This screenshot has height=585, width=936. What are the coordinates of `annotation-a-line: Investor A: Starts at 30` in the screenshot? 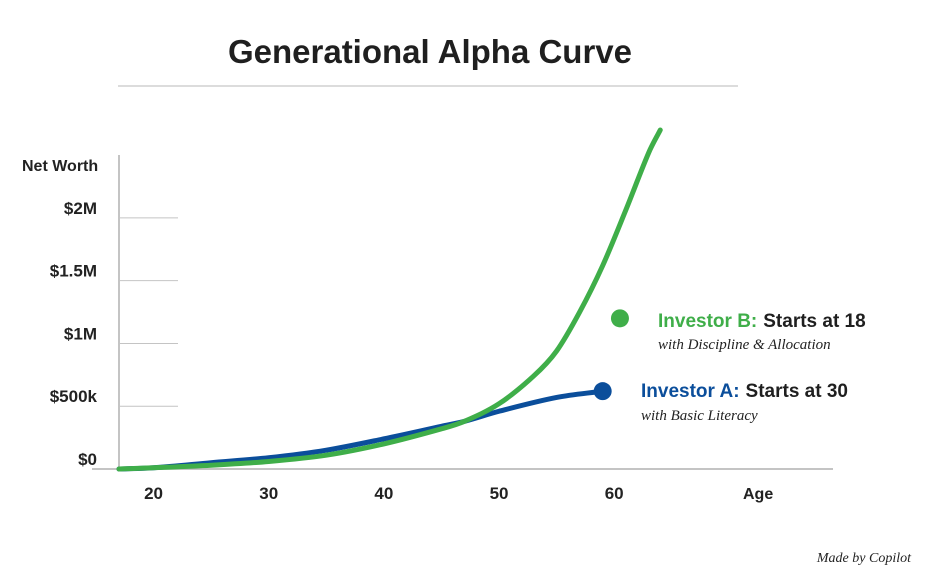 It's located at (744, 391).